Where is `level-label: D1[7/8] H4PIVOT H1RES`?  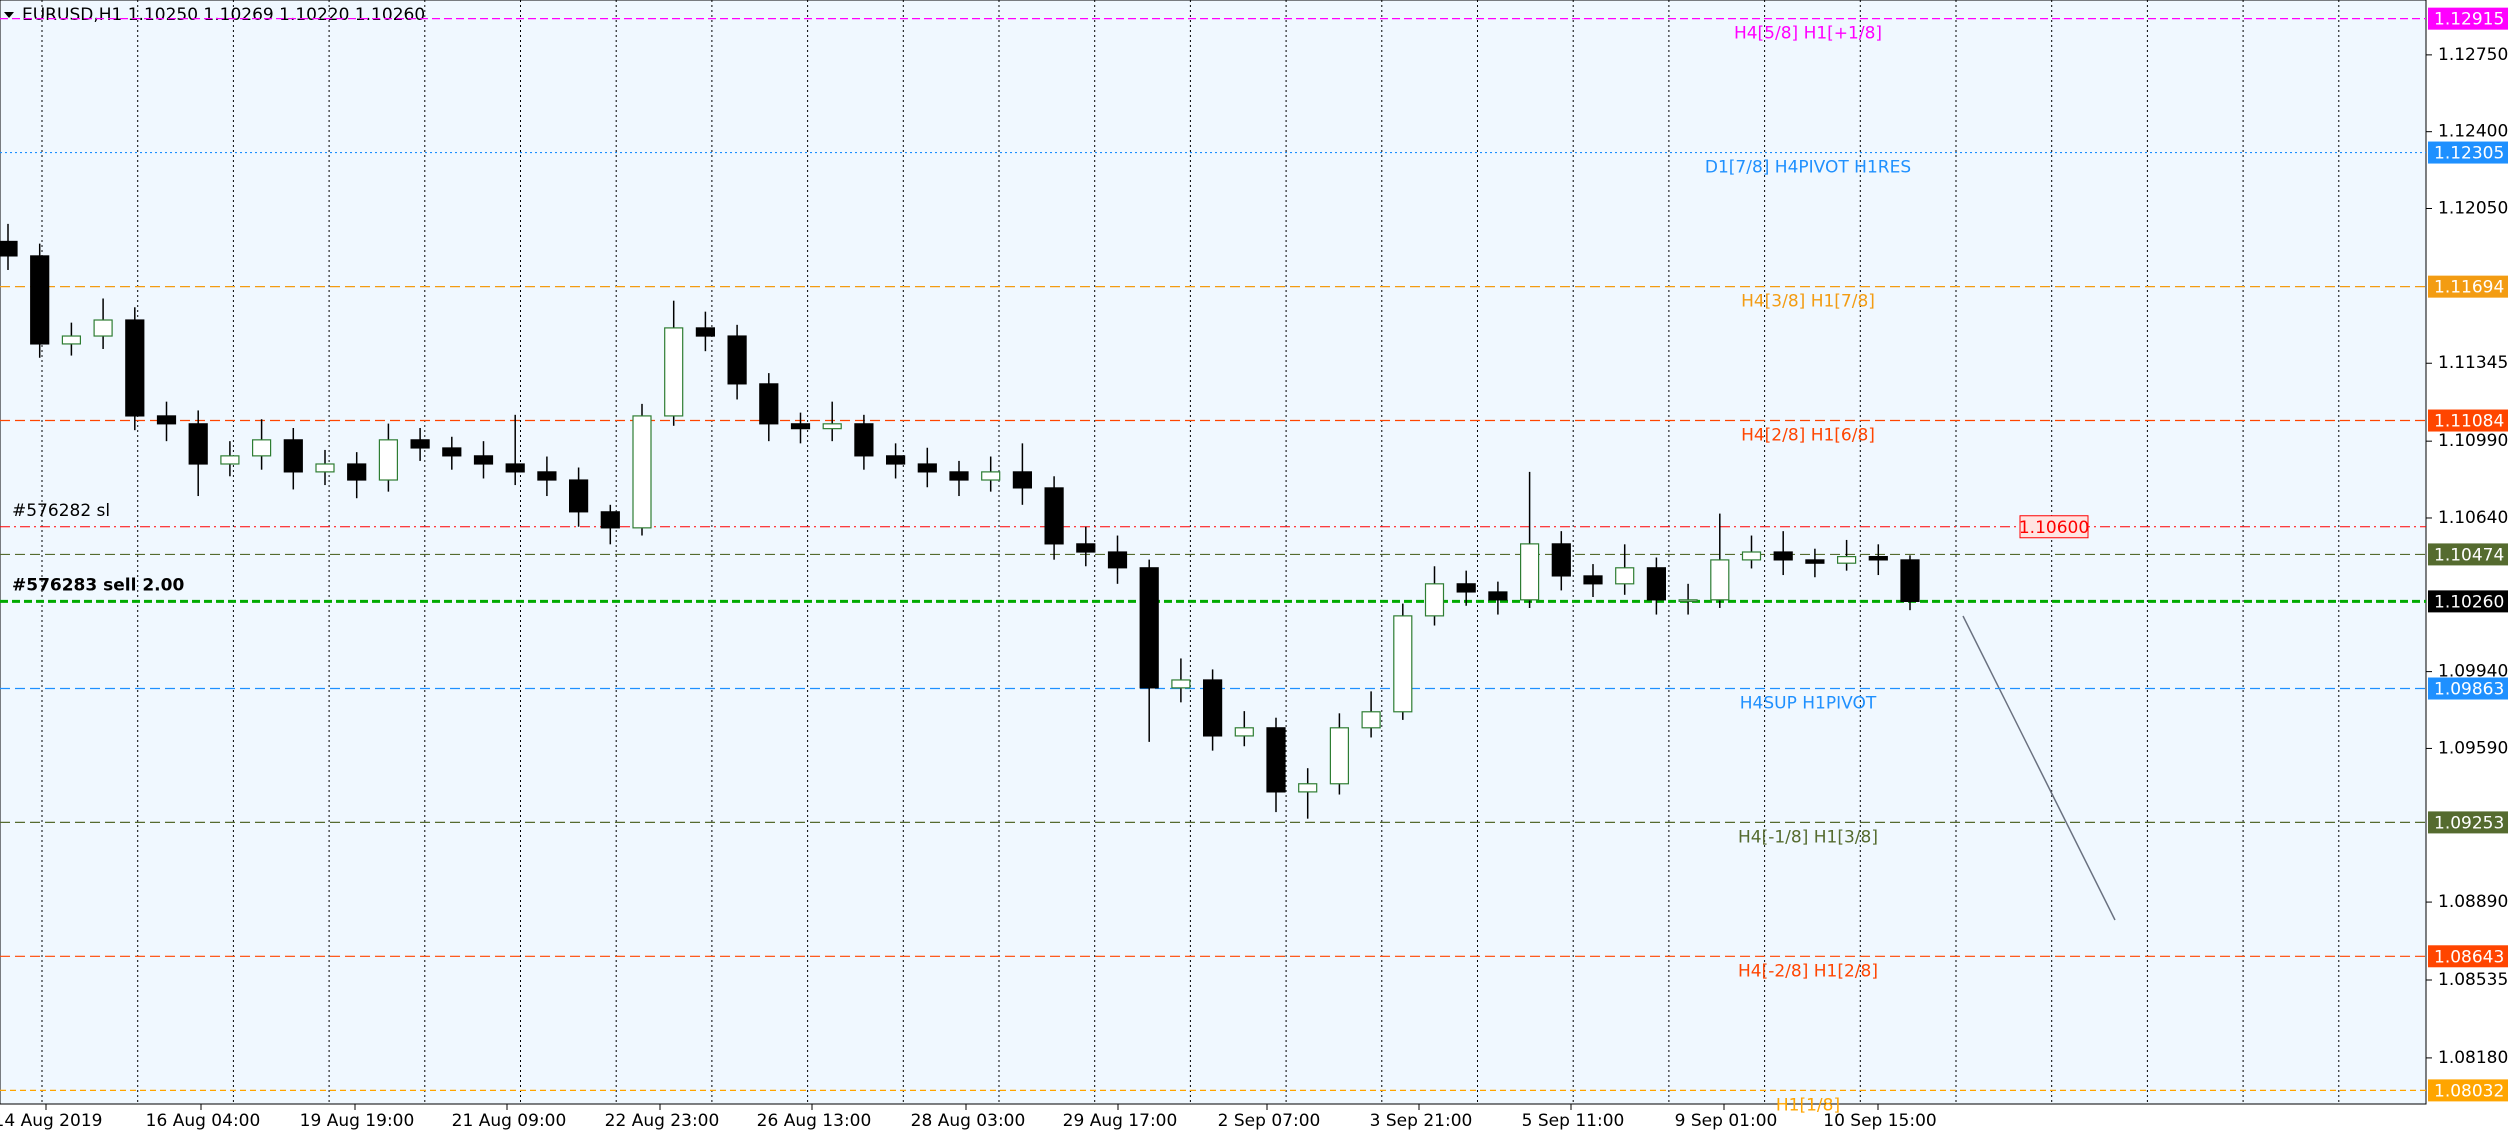
level-label: D1[7/8] H4PIVOT H1RES is located at coordinates (1808, 168).